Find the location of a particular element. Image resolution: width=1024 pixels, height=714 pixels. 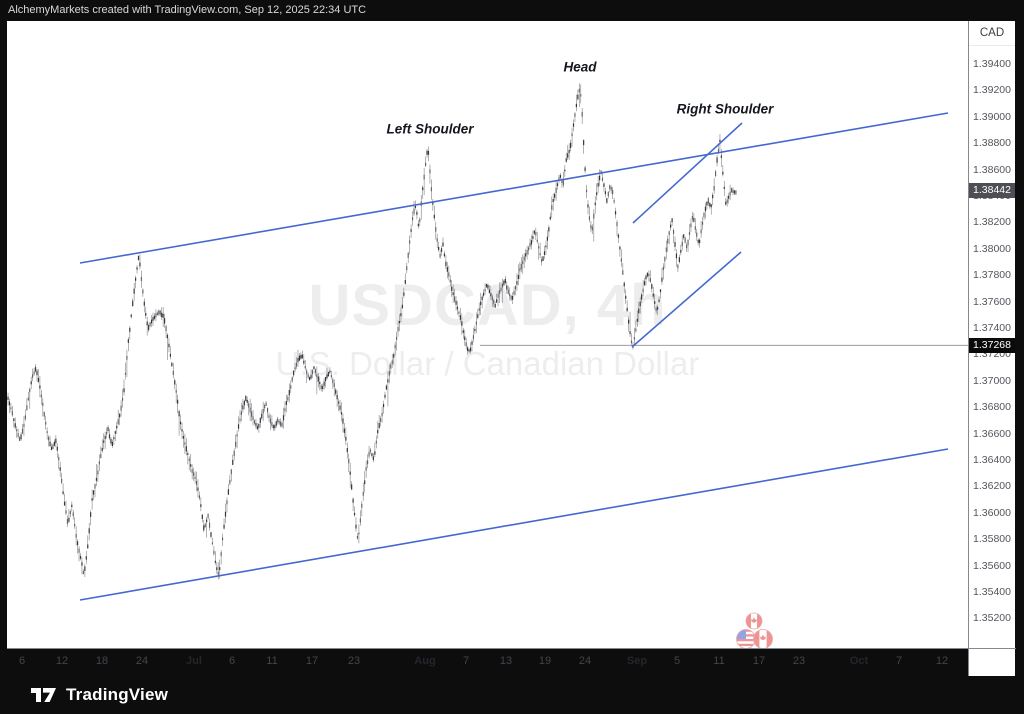

price-tick: 1.35400 is located at coordinates (992, 592).